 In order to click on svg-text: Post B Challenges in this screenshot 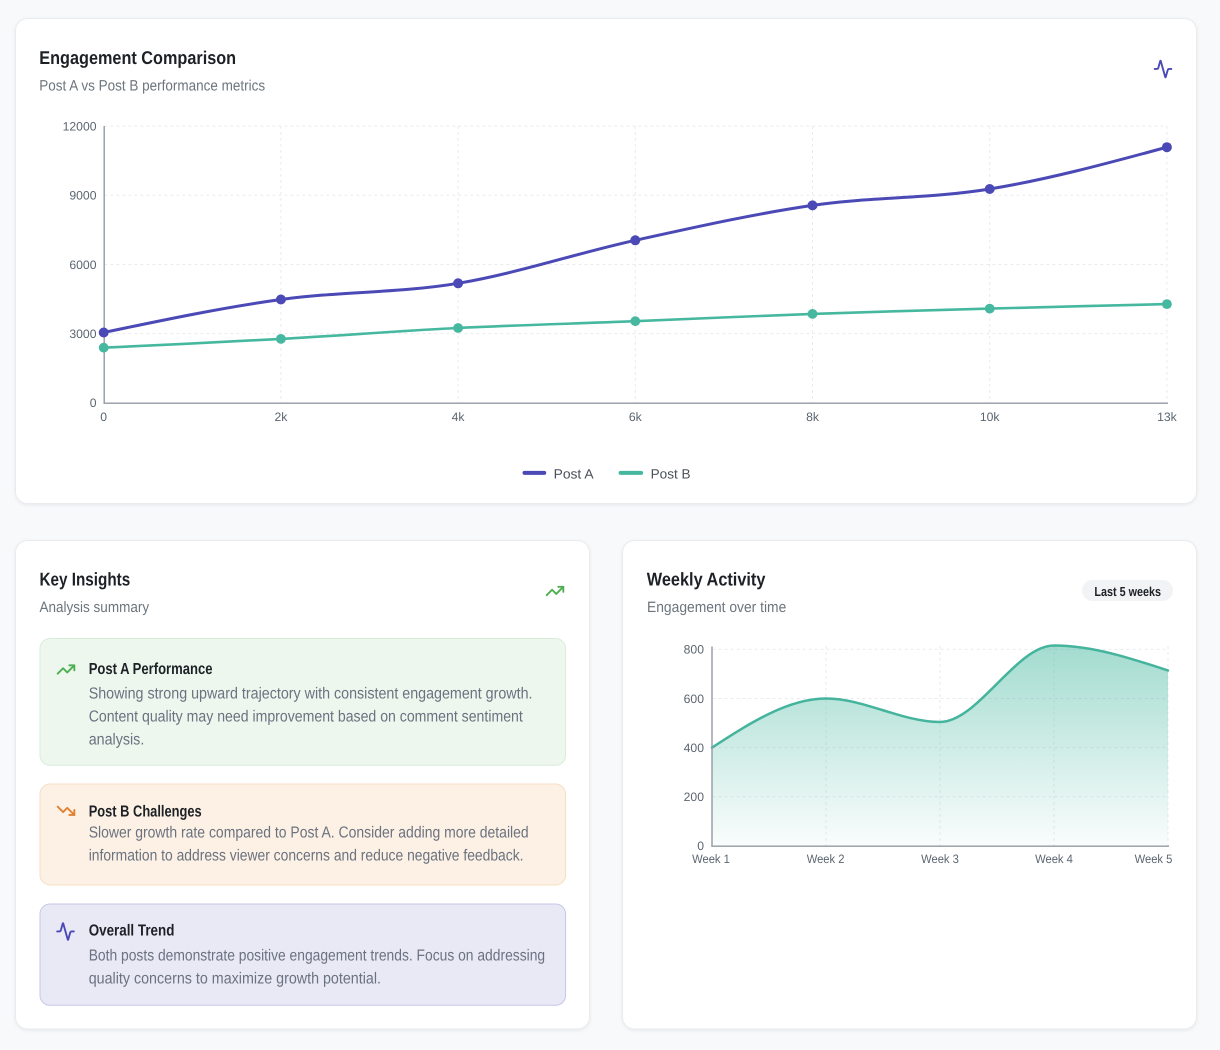, I will do `click(145, 811)`.